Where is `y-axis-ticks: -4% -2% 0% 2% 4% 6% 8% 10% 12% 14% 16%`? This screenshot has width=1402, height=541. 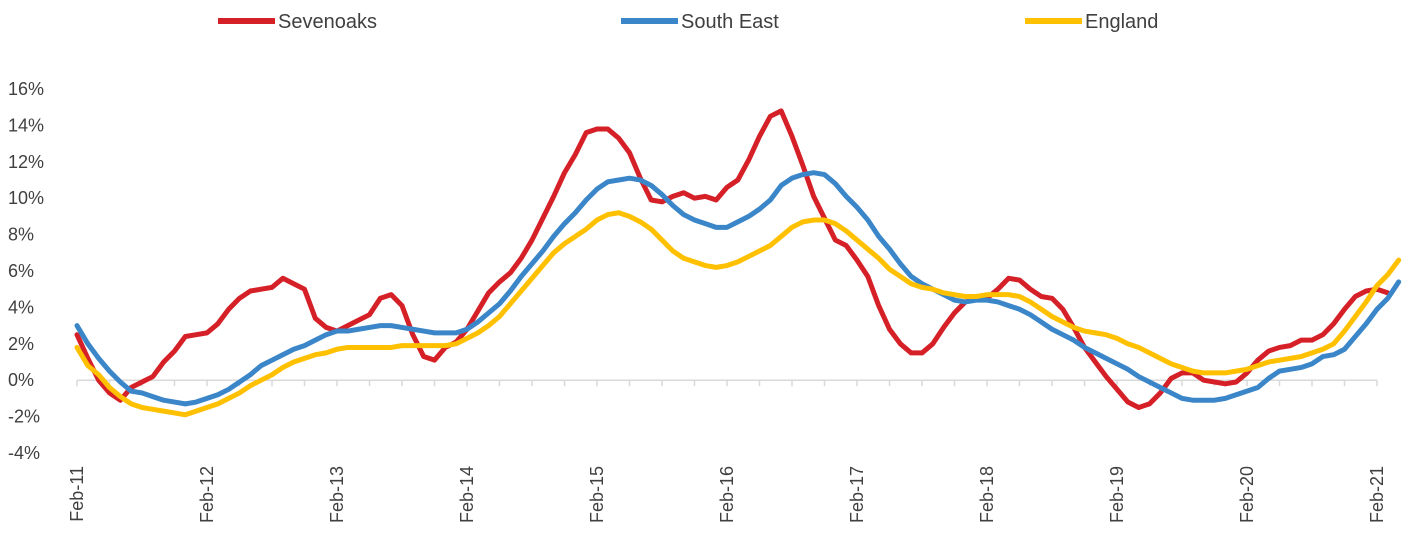 y-axis-ticks: -4% -2% 0% 2% 4% 6% 8% 10% 12% 14% 16% is located at coordinates (26, 271).